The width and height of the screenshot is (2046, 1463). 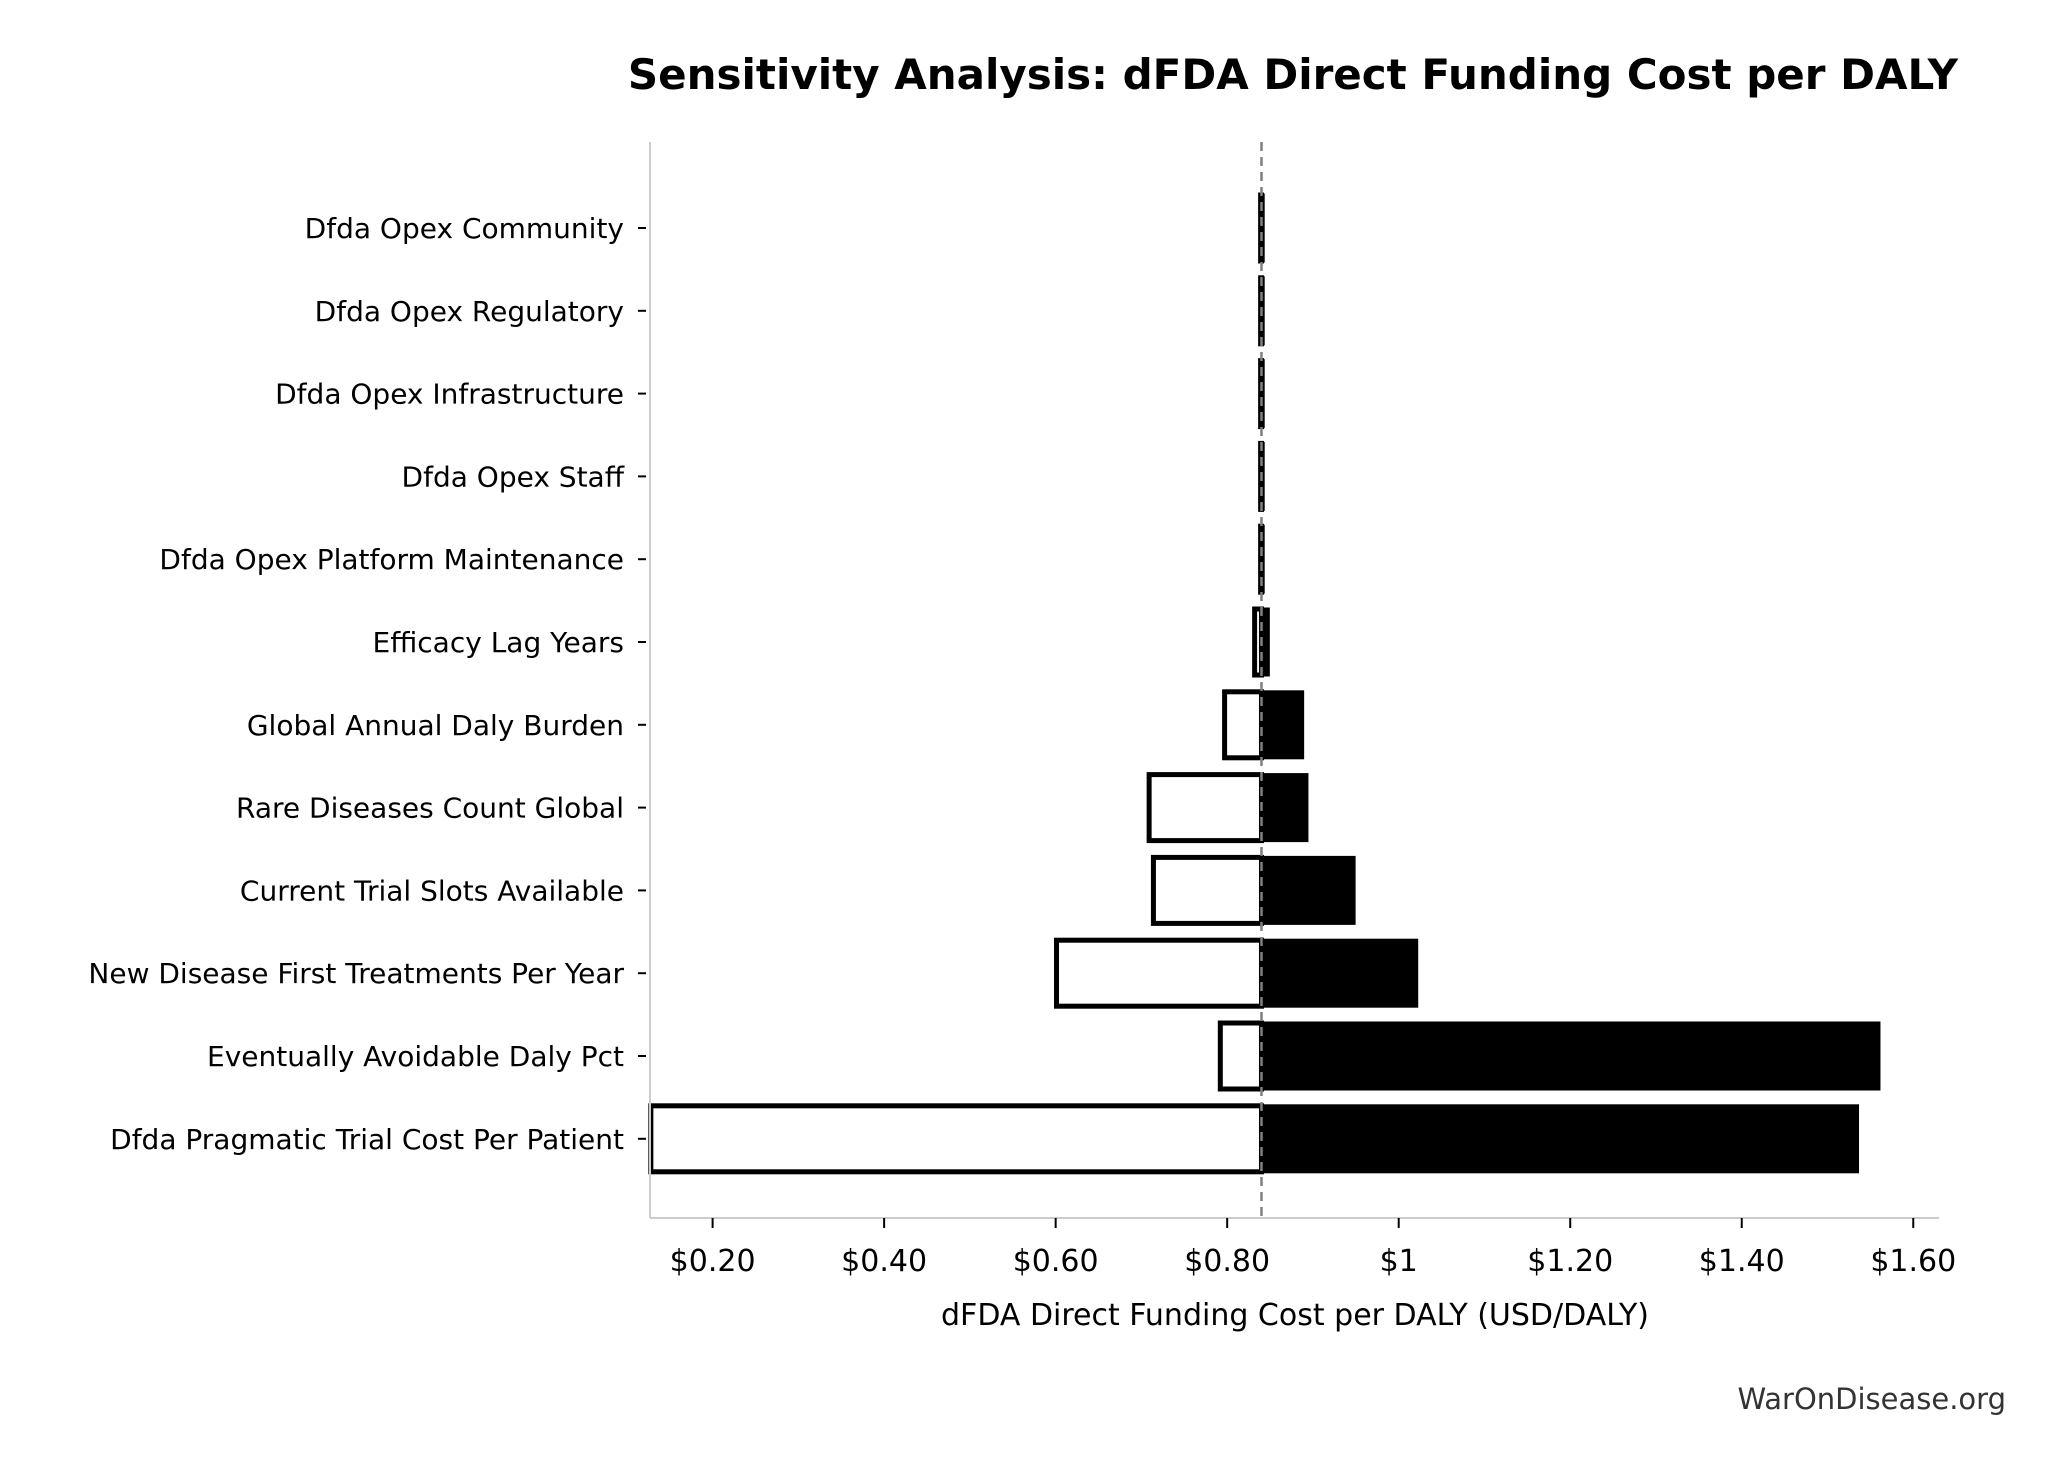 What do you see at coordinates (430, 808) in the screenshot?
I see `y-tick-label: Rare Diseases Count Global` at bounding box center [430, 808].